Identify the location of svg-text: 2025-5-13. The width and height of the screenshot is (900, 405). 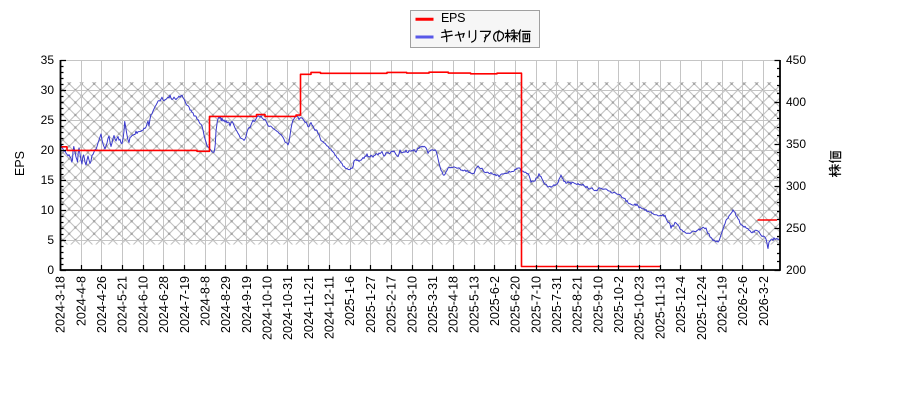
(474, 304).